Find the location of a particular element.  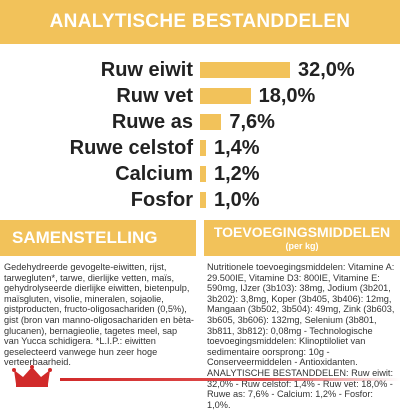

footer-red-line is located at coordinates (230, 379).